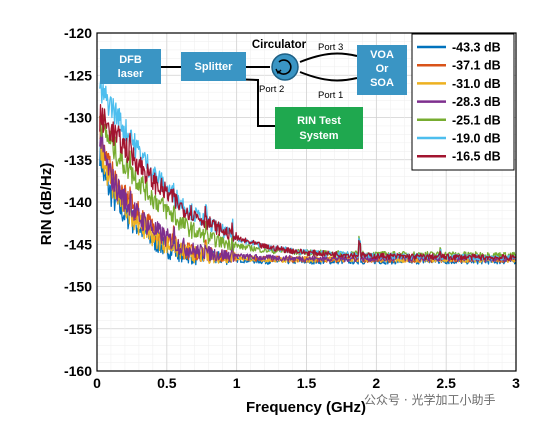  I want to click on port3-label: Port 3, so click(330, 47).